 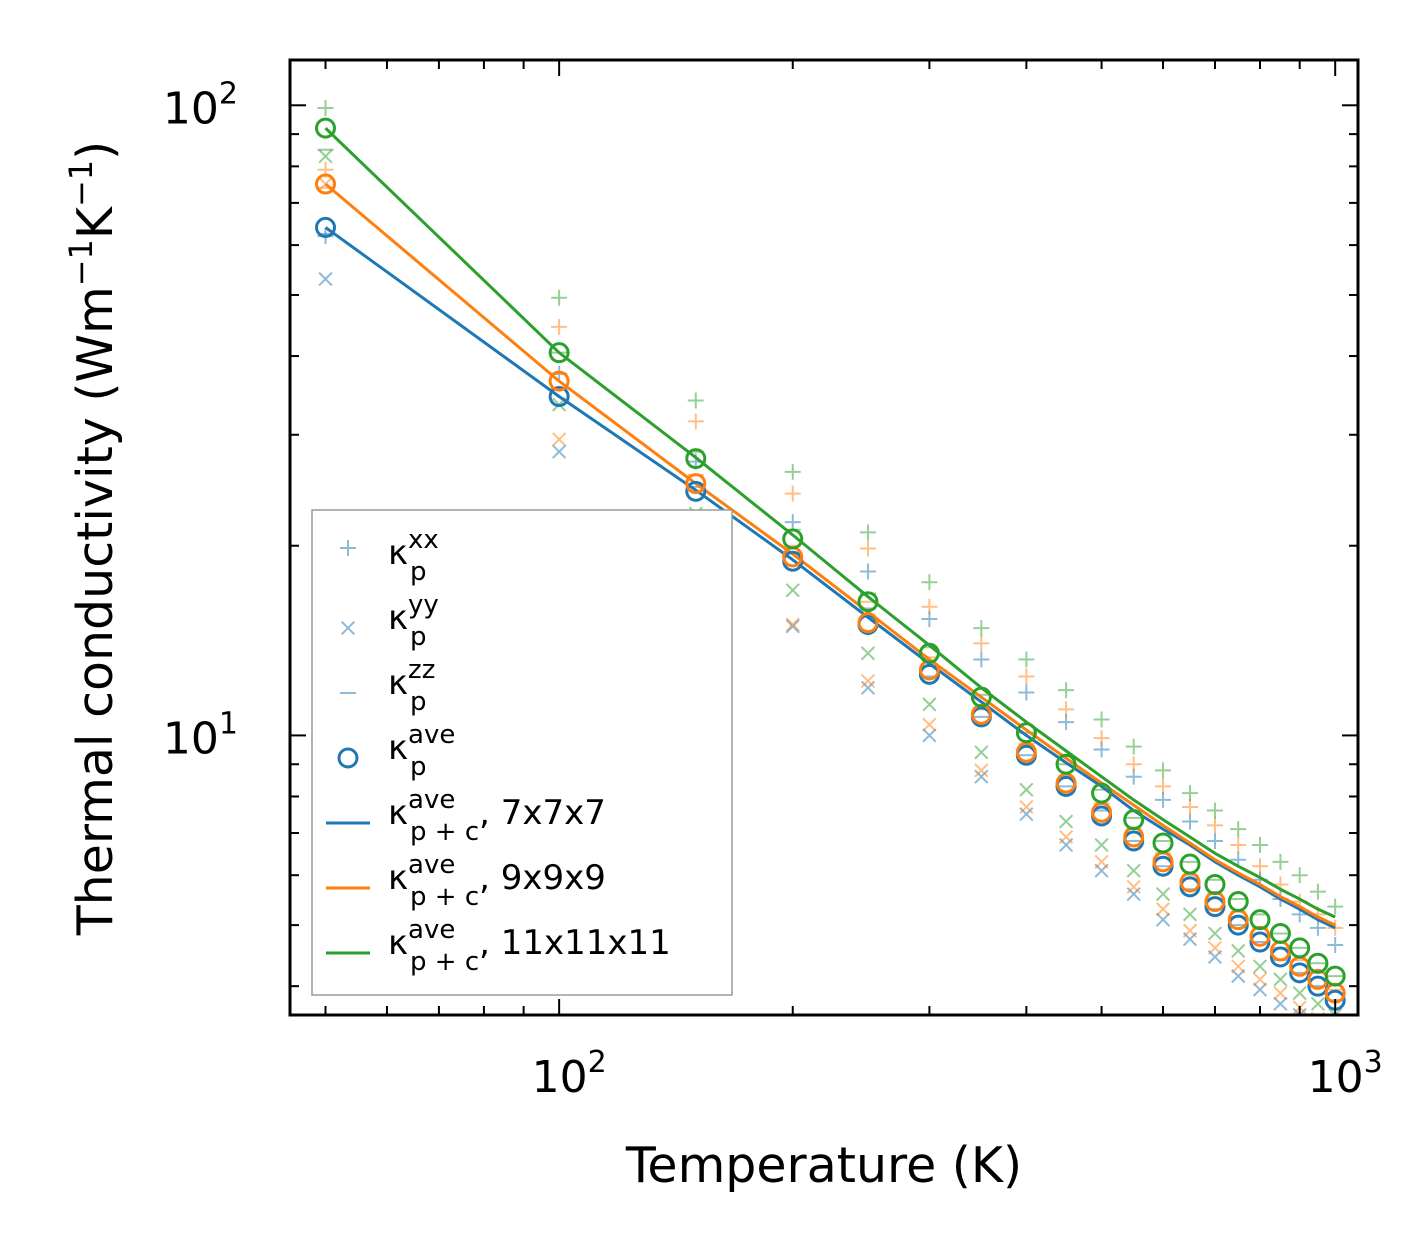 I want to click on x-tick-label-100: 102, so click(x=569, y=1074).